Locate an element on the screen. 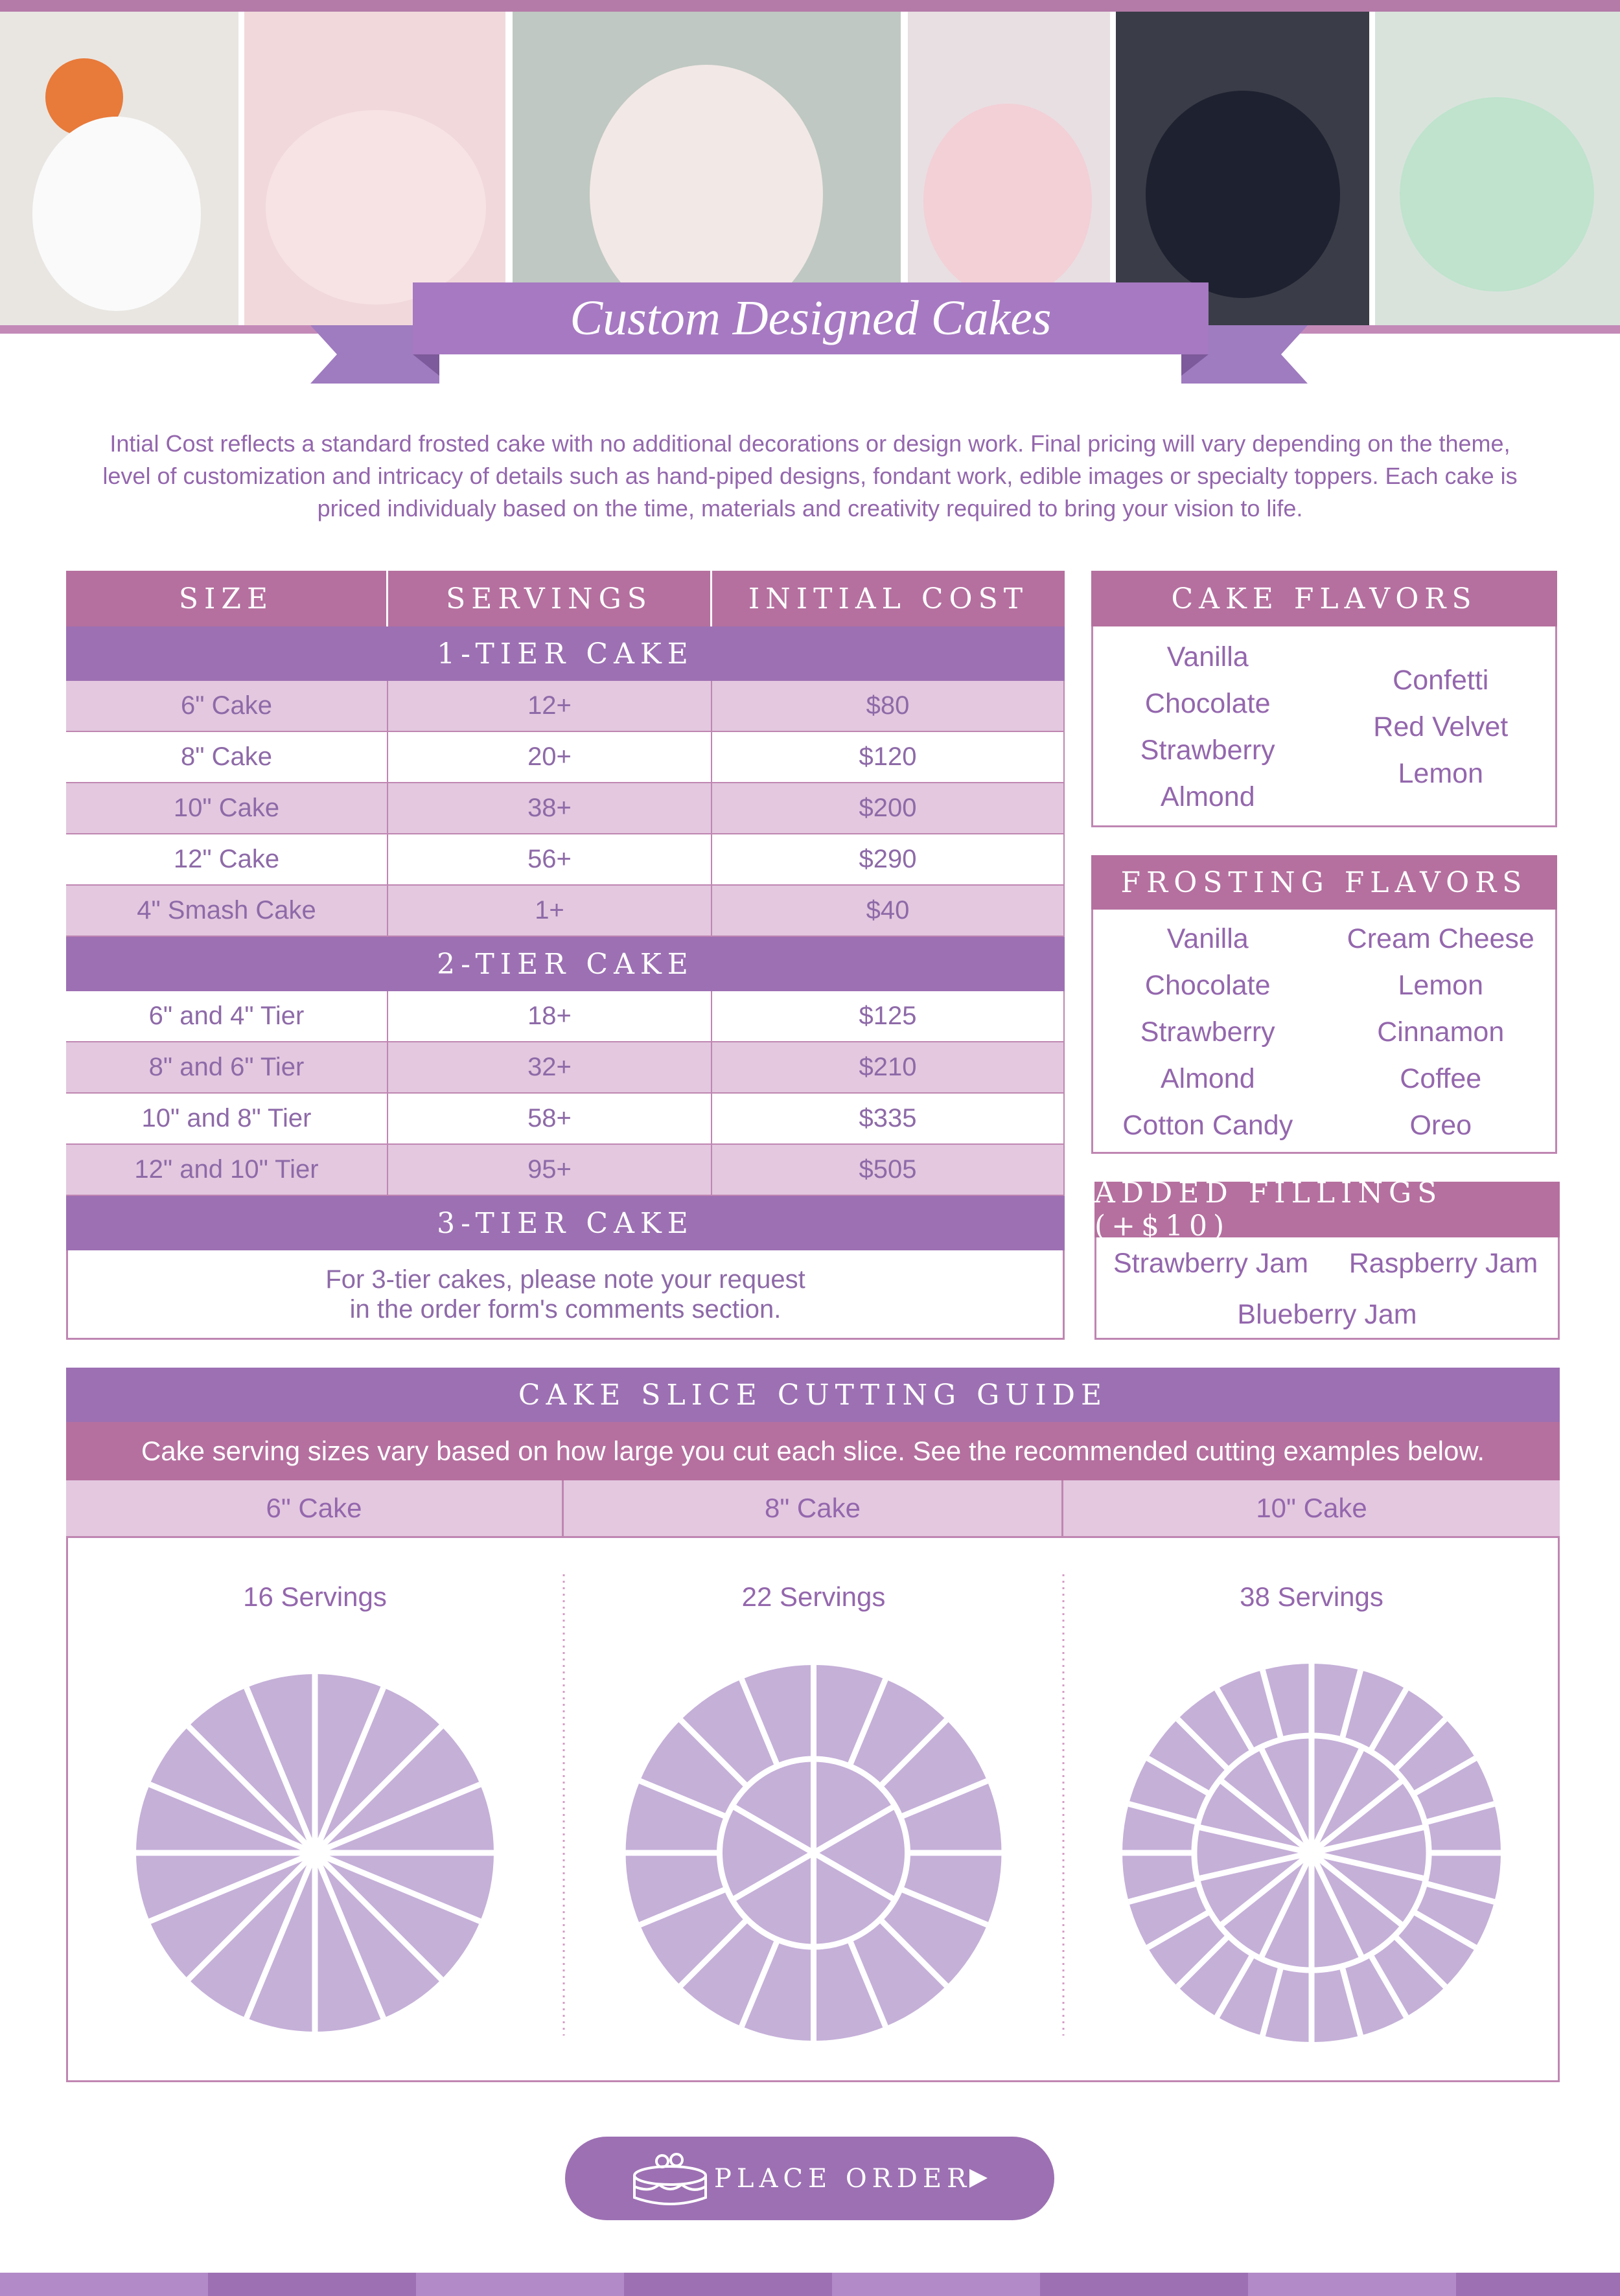  table-cell: $210 is located at coordinates (889, 1068).